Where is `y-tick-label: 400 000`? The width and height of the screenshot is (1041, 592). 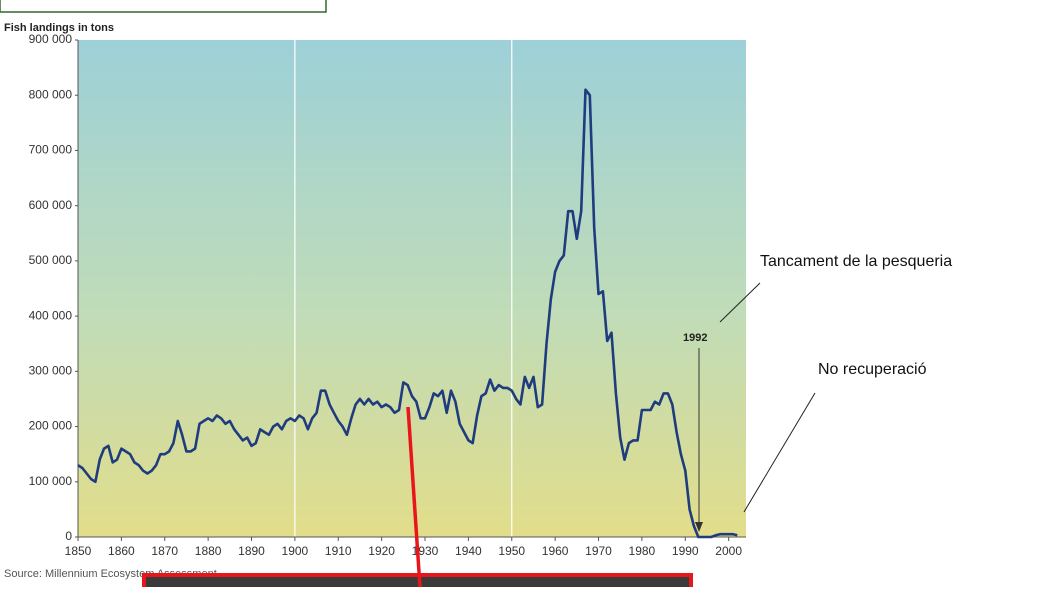
y-tick-label: 400 000 is located at coordinates (51, 315).